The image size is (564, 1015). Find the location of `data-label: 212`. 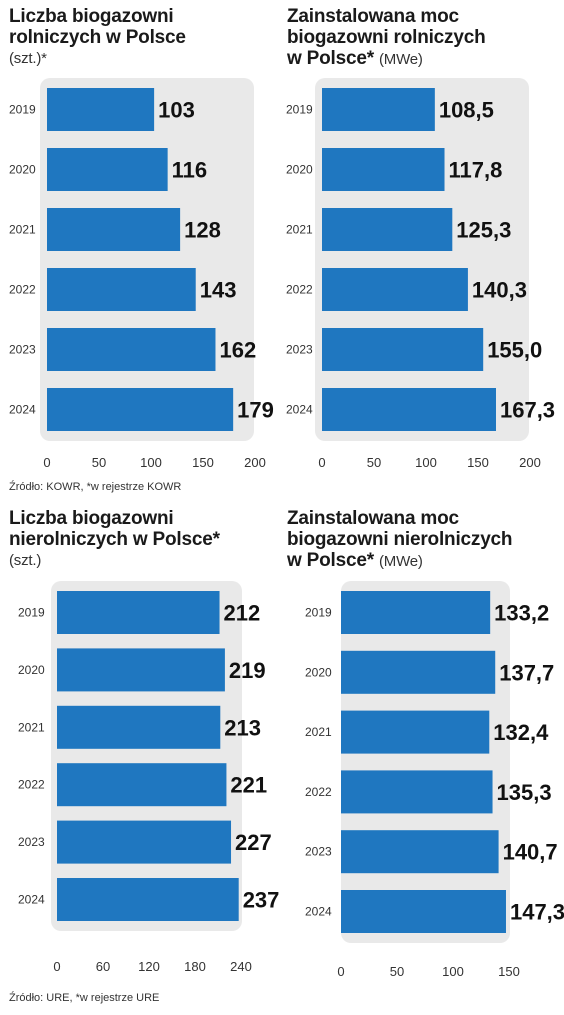

data-label: 212 is located at coordinates (242, 613).